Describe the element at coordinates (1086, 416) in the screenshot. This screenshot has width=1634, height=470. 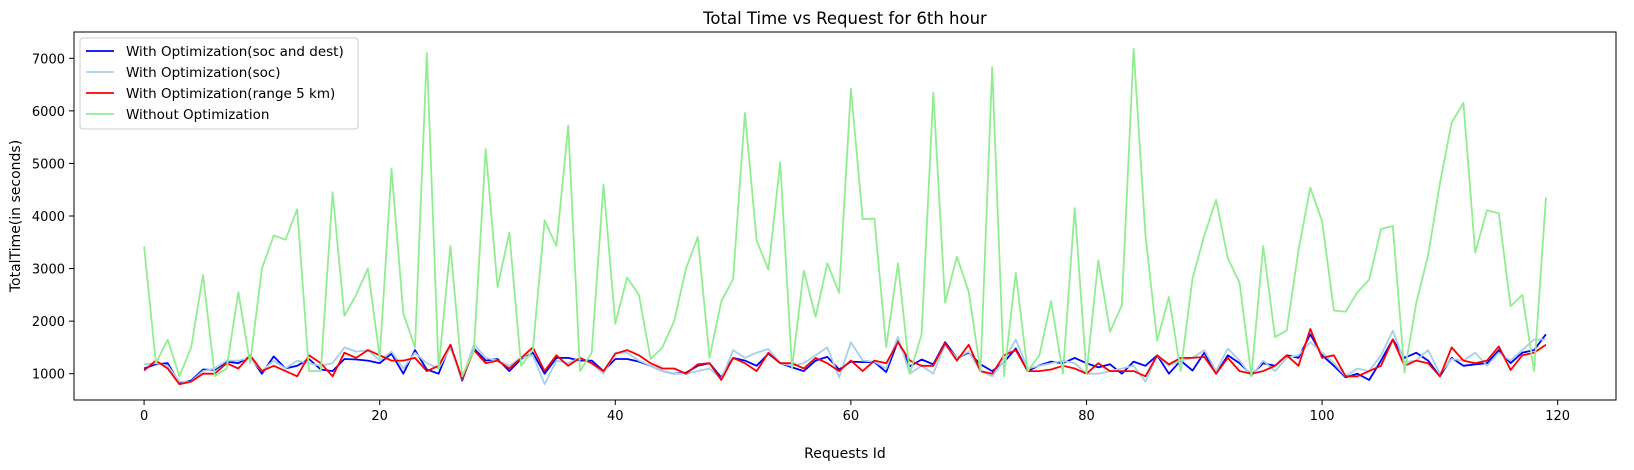
I see `x-tick-label: 80` at that location.